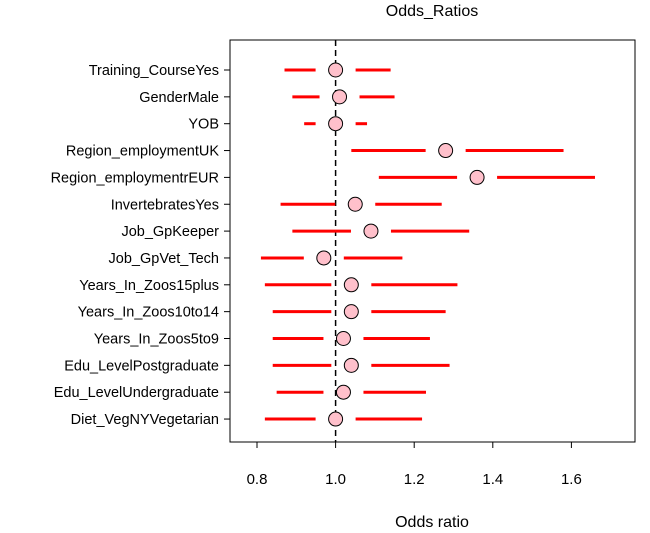  What do you see at coordinates (148, 313) in the screenshot?
I see `category-label: Years_In_Zoos10to14` at bounding box center [148, 313].